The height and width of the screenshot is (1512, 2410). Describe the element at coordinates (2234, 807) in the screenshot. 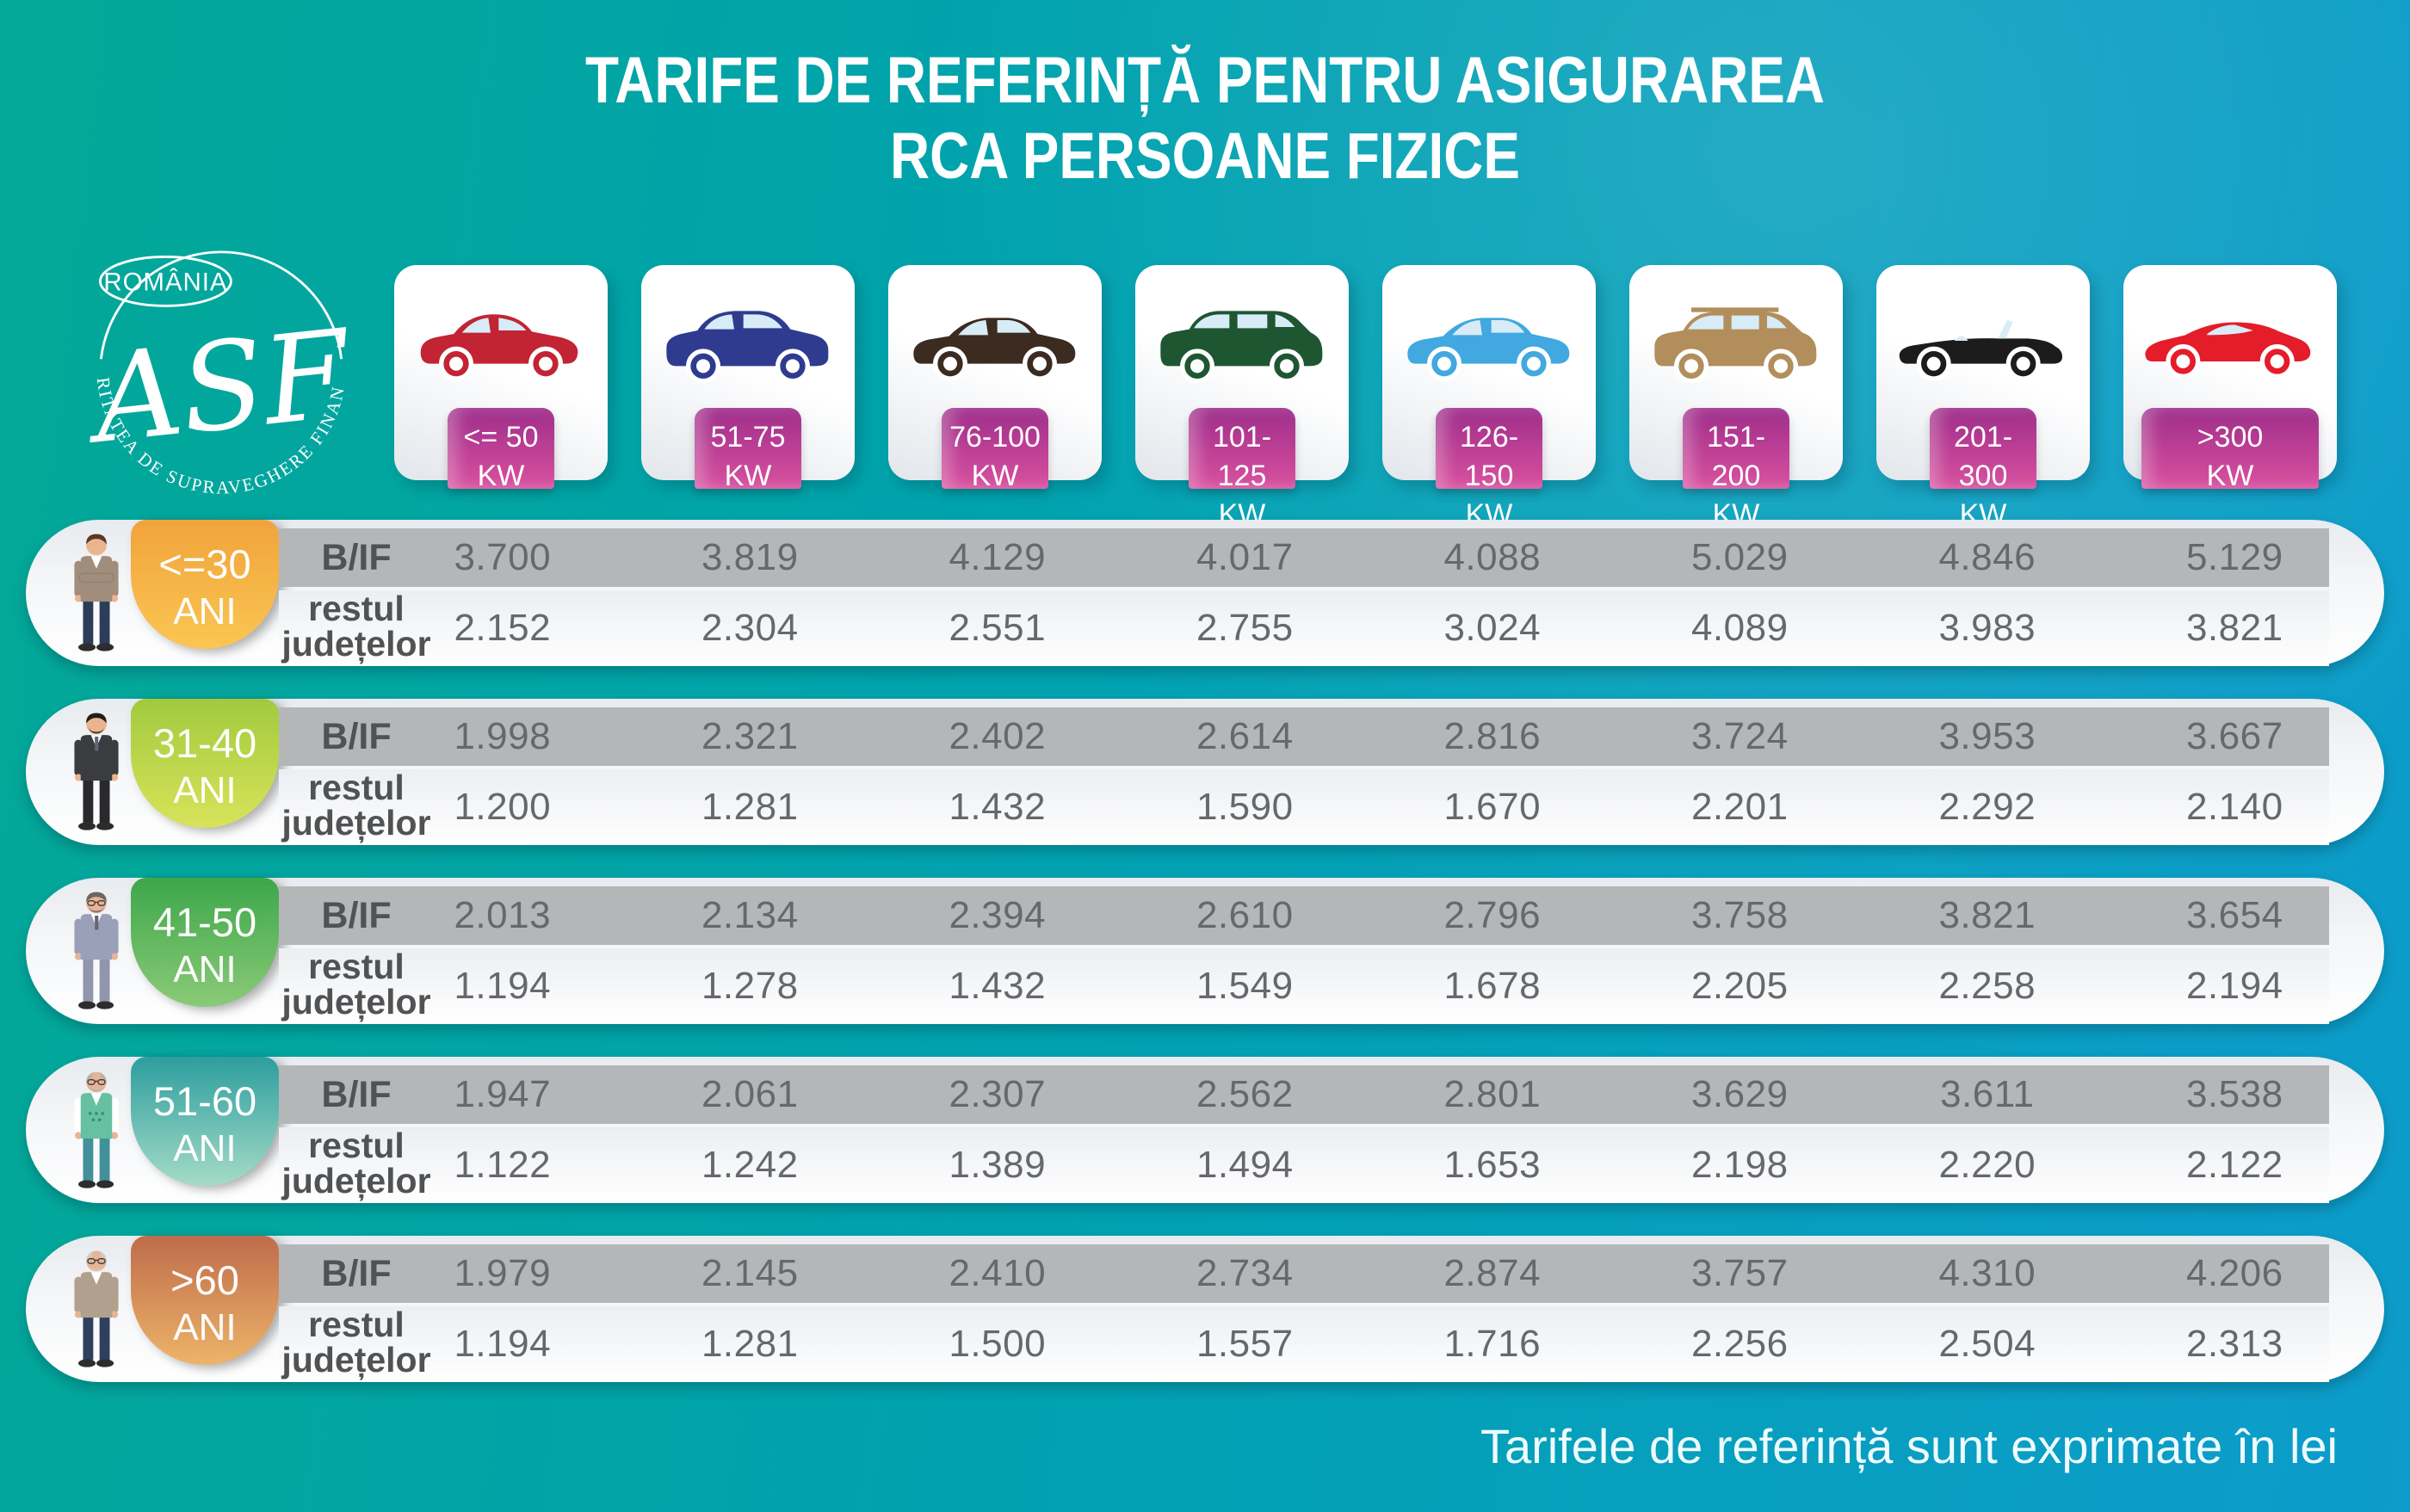

I see `tariff-value-rest: 2.140` at that location.